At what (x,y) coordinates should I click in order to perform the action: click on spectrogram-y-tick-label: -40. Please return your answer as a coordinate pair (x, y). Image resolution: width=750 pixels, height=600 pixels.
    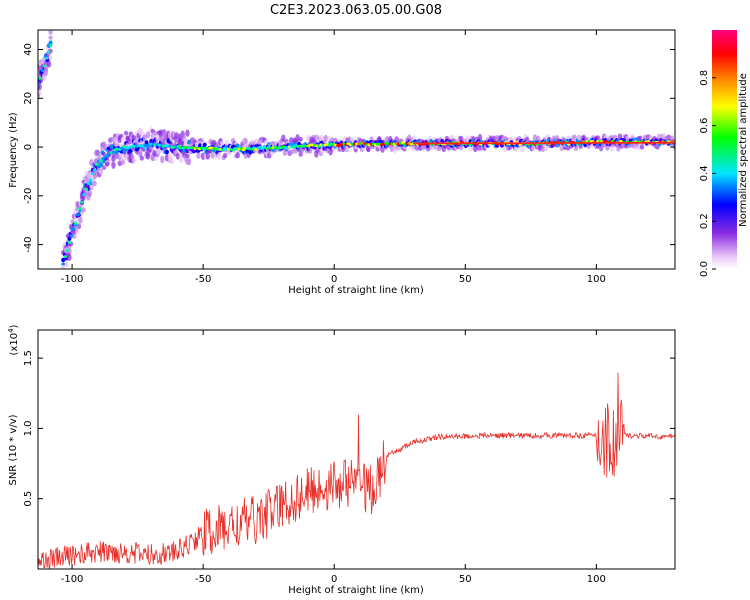
    Looking at the image, I should click on (28, 244).